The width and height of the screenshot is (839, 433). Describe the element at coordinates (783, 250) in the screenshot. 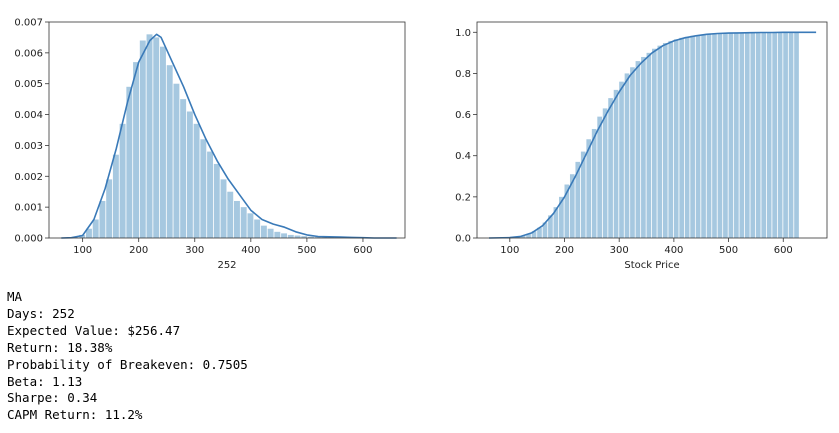

I see `cumulative-x-tick-label: 600` at that location.